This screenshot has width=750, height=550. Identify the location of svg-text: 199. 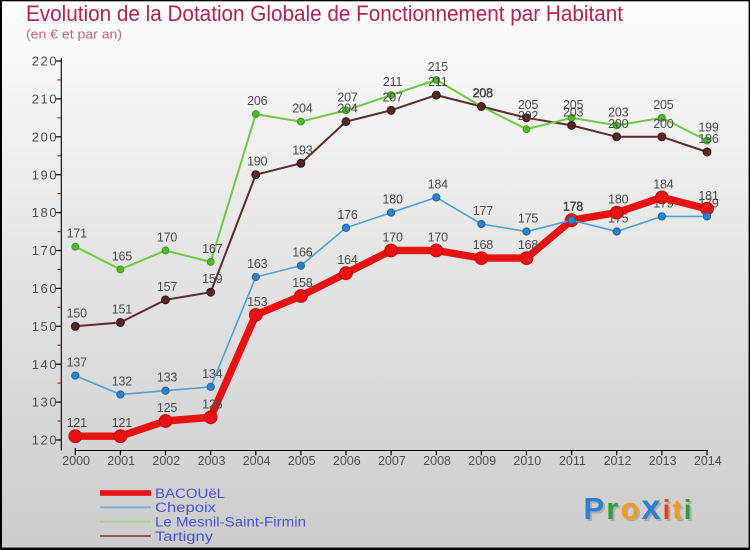
(708, 128).